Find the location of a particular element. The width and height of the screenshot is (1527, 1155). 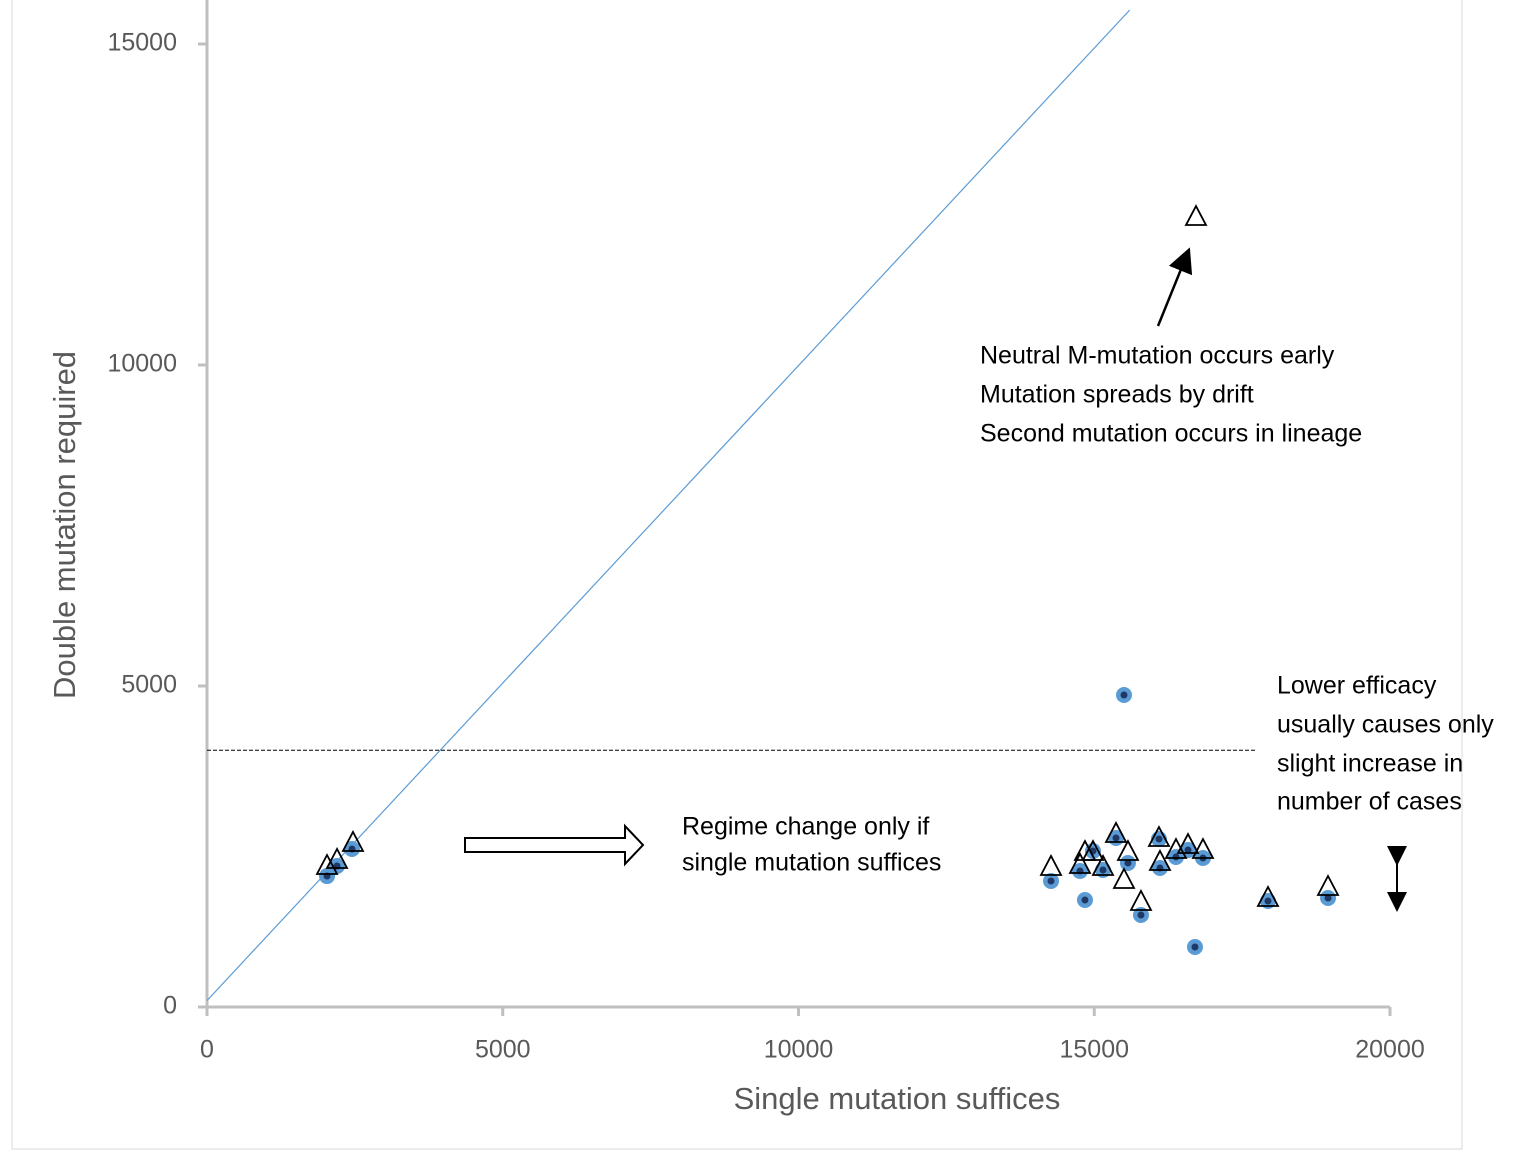

y-tick-label: 0 is located at coordinates (170, 1006).